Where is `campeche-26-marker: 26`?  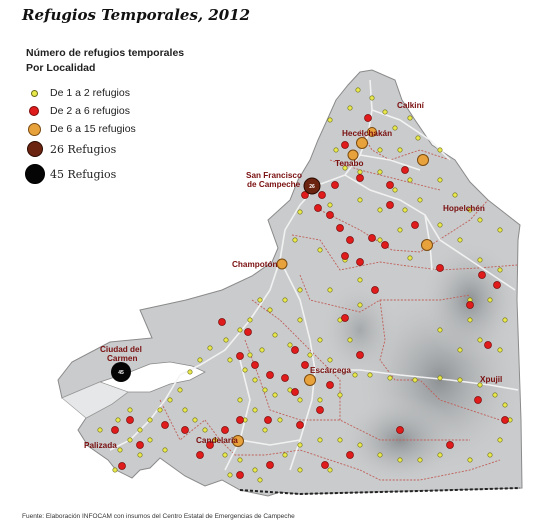
campeche-26-marker: 26 is located at coordinates (312, 186).